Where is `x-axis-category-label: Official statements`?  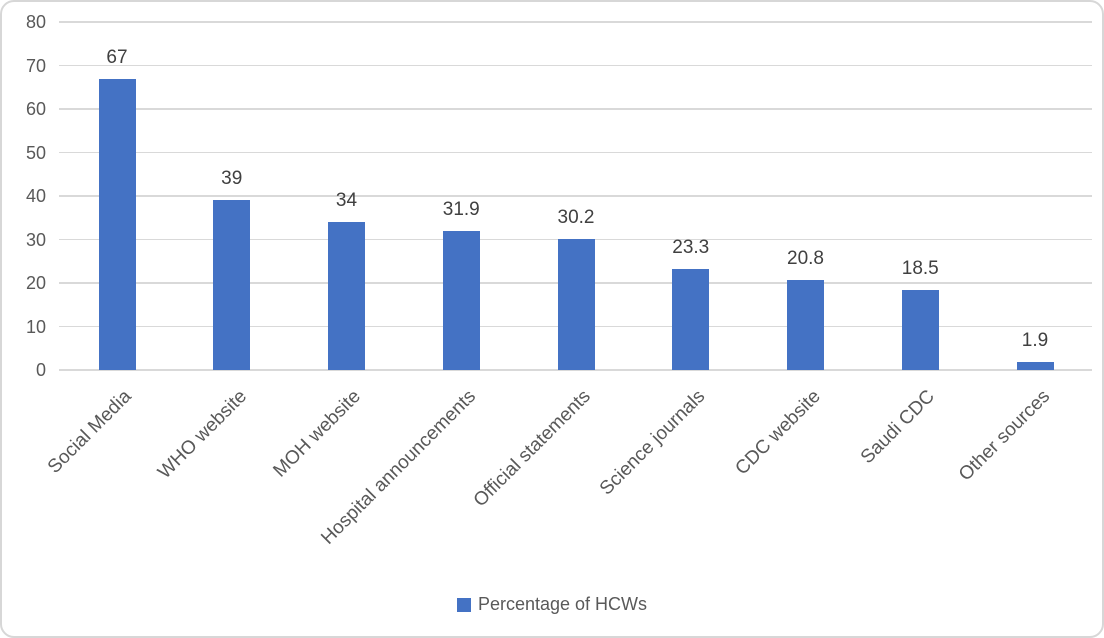
x-axis-category-label: Official statements is located at coordinates (532, 449).